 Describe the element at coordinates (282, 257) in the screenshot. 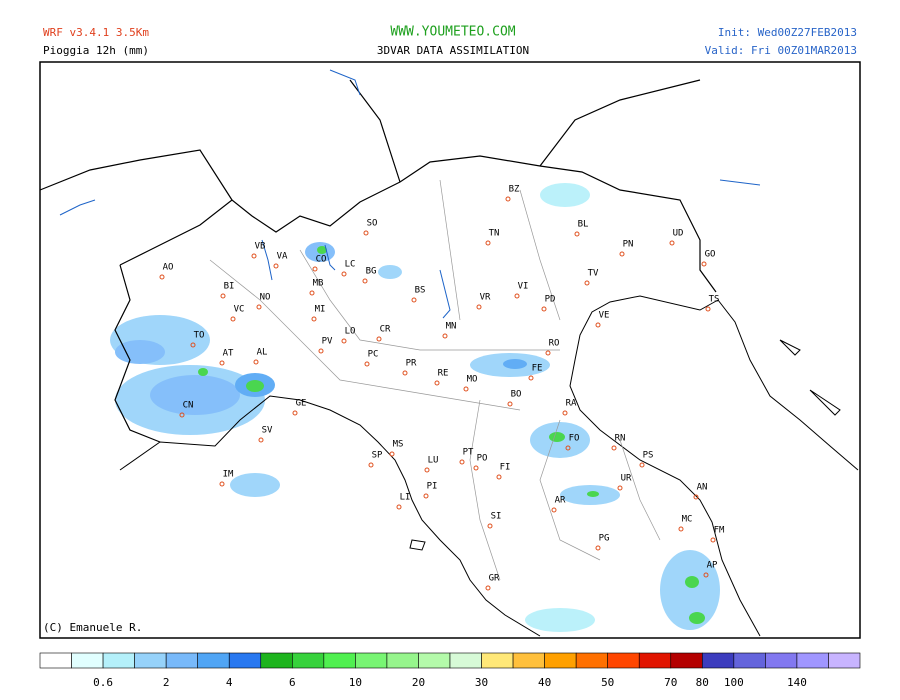

I see `city-label: VA` at that location.